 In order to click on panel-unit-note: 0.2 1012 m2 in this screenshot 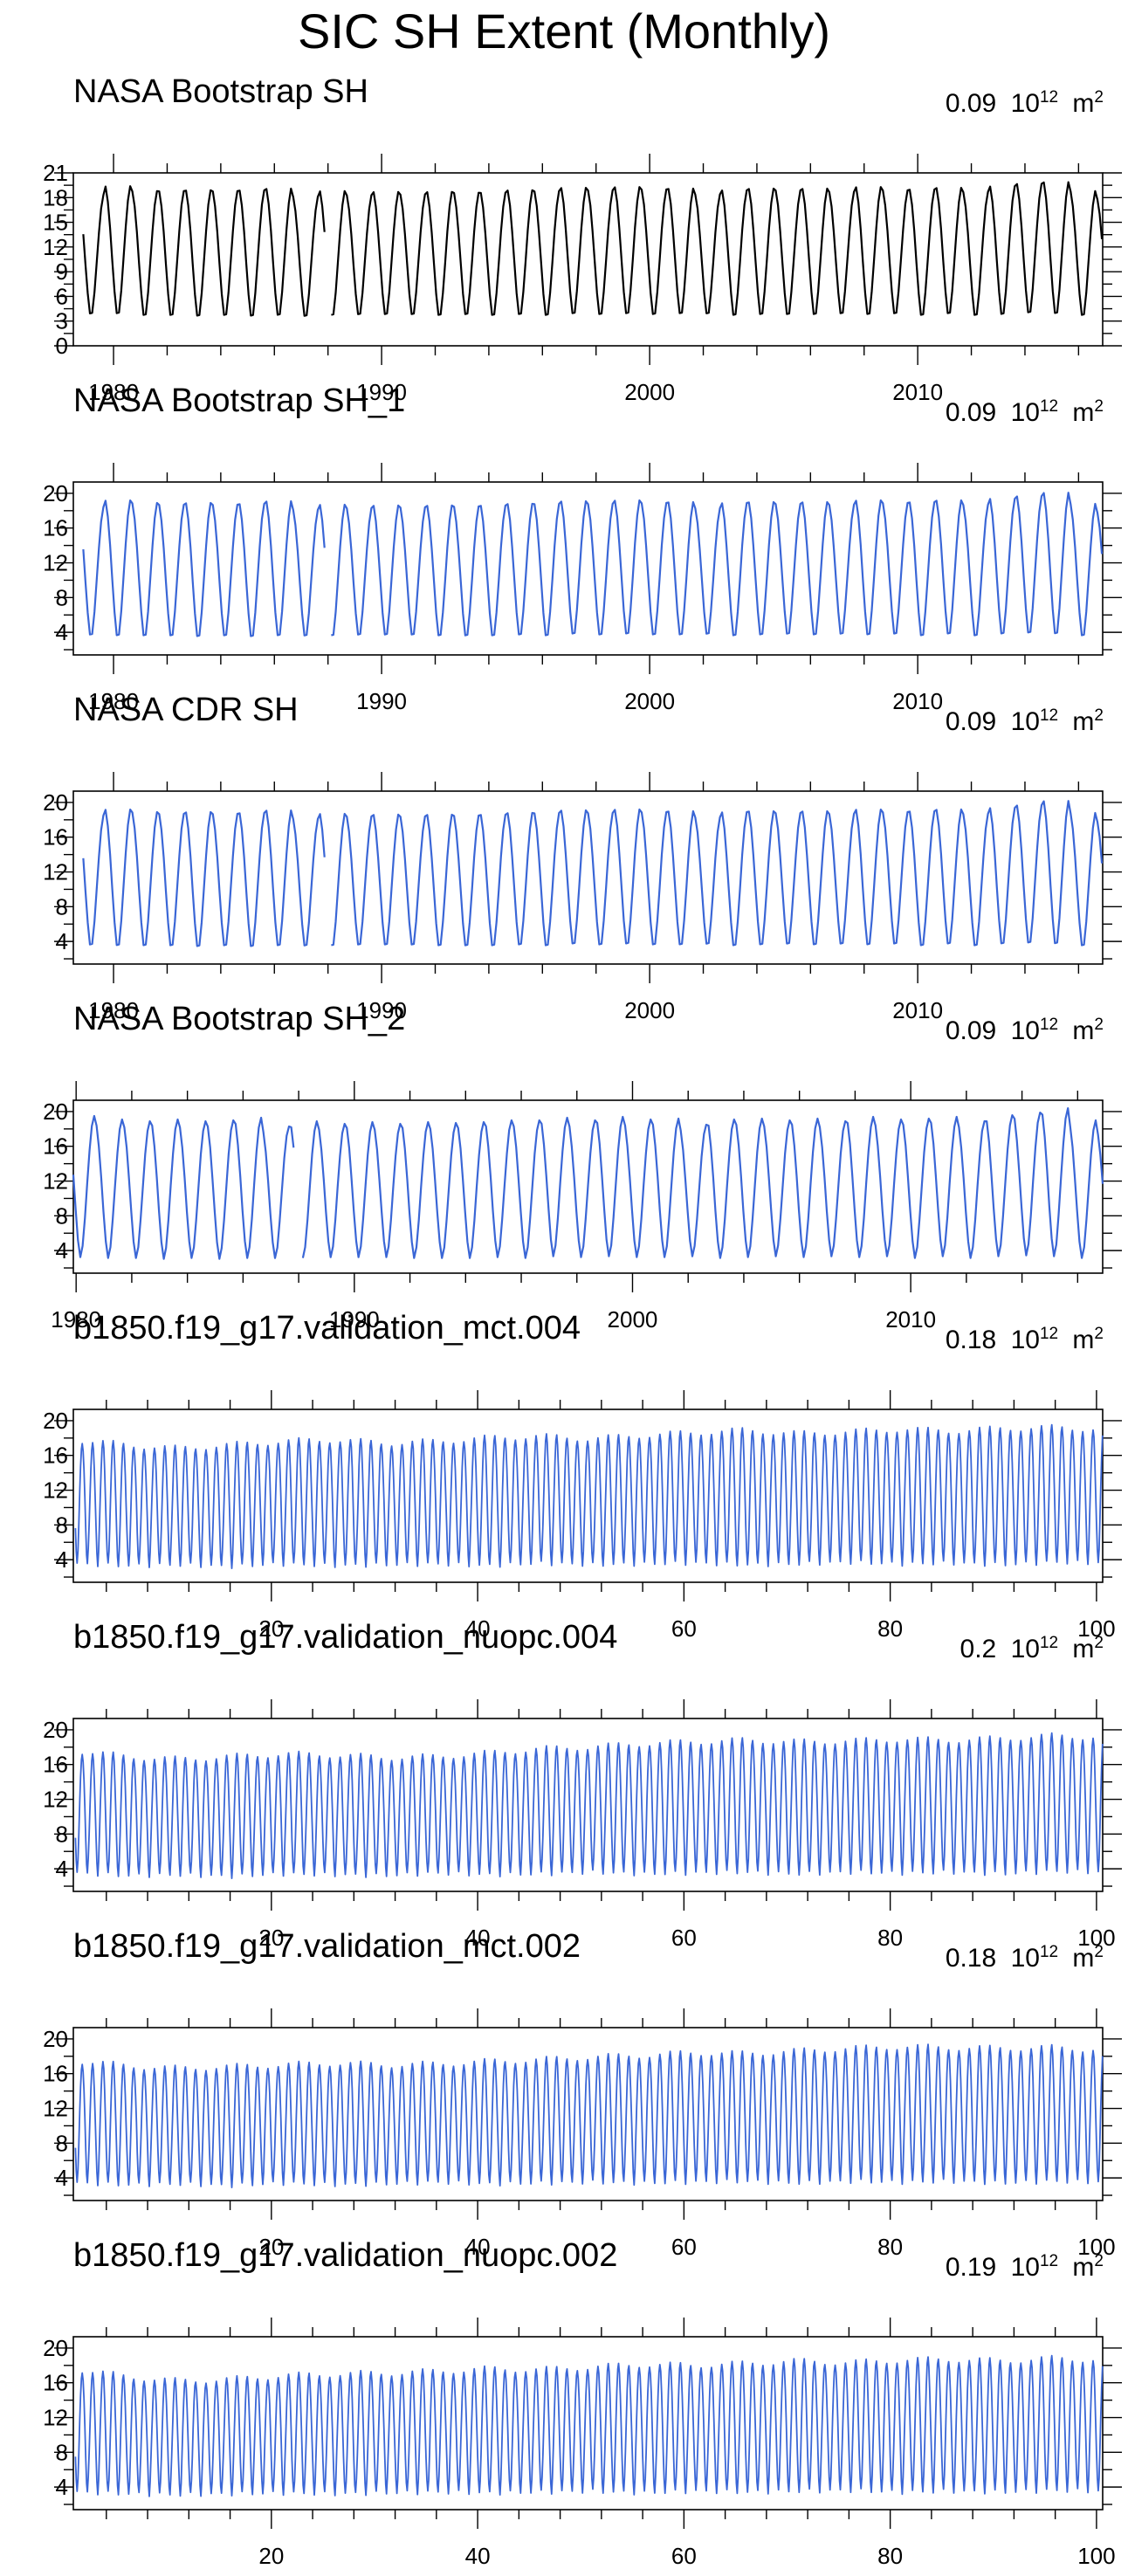, I will do `click(1032, 1646)`.